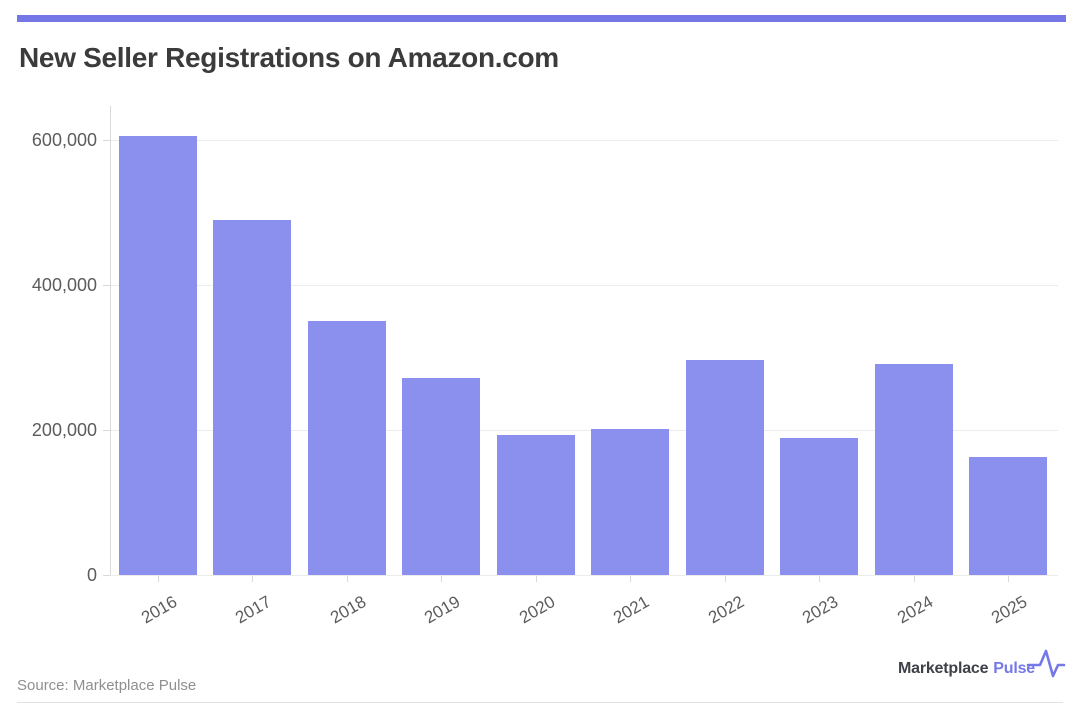 Image resolution: width=1080 pixels, height=720 pixels. I want to click on bar-2023, so click(819, 506).